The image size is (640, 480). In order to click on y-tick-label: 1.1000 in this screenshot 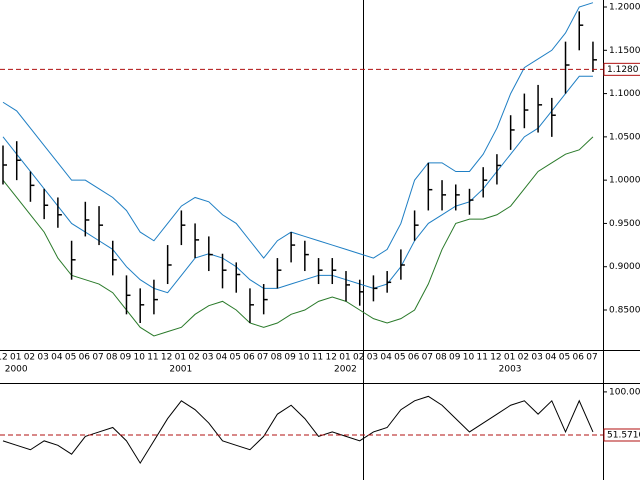, I will do `click(624, 94)`.